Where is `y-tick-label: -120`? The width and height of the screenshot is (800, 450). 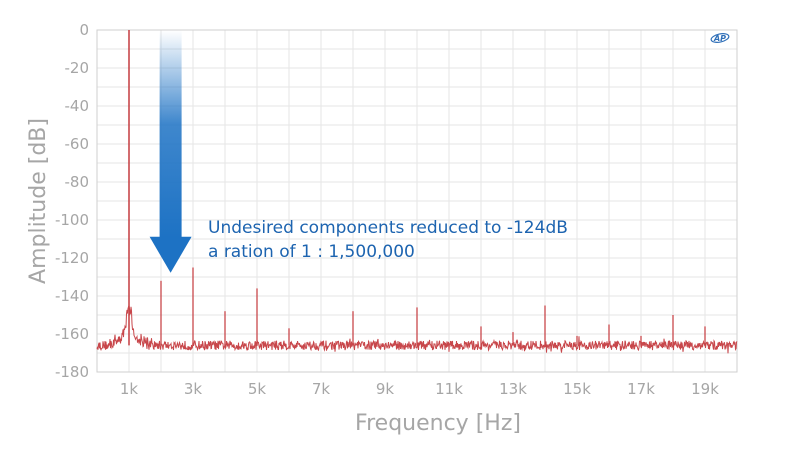
y-tick-label: -120 is located at coordinates (72, 258).